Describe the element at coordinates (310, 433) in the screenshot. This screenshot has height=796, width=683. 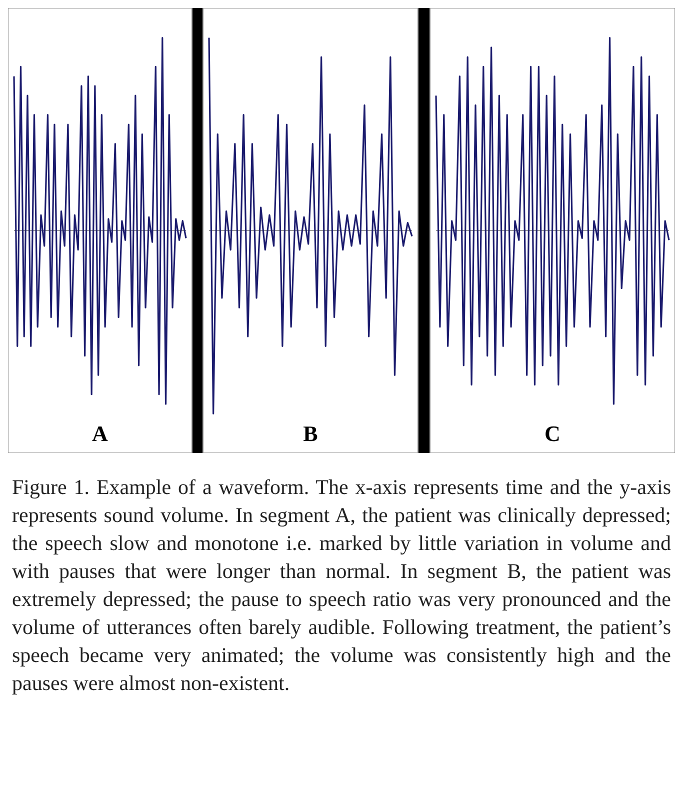
I see `x-axis-title: B` at that location.